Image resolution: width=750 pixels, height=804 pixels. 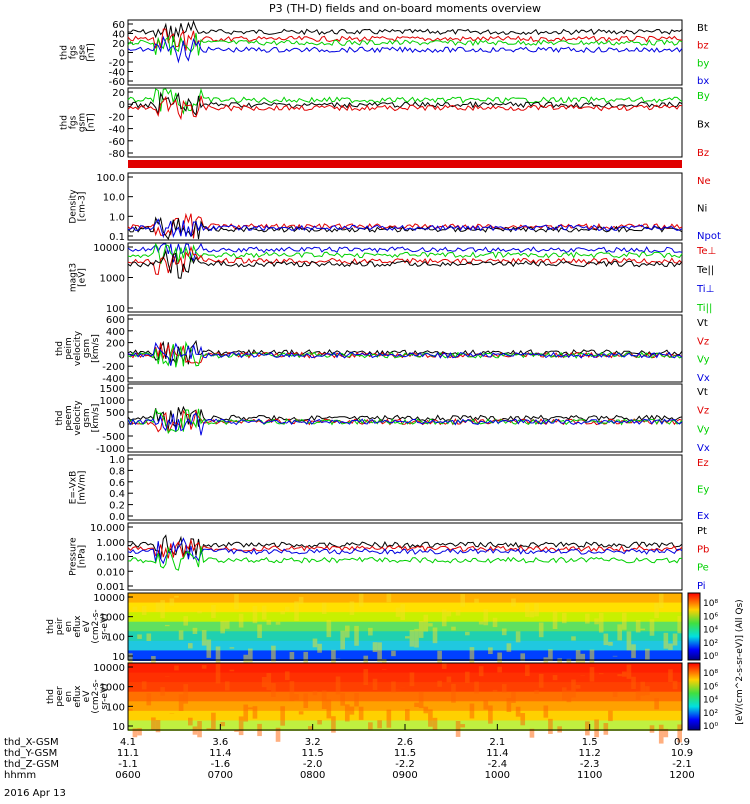 I want to click on x-tick-label: 1.5, so click(x=590, y=742).